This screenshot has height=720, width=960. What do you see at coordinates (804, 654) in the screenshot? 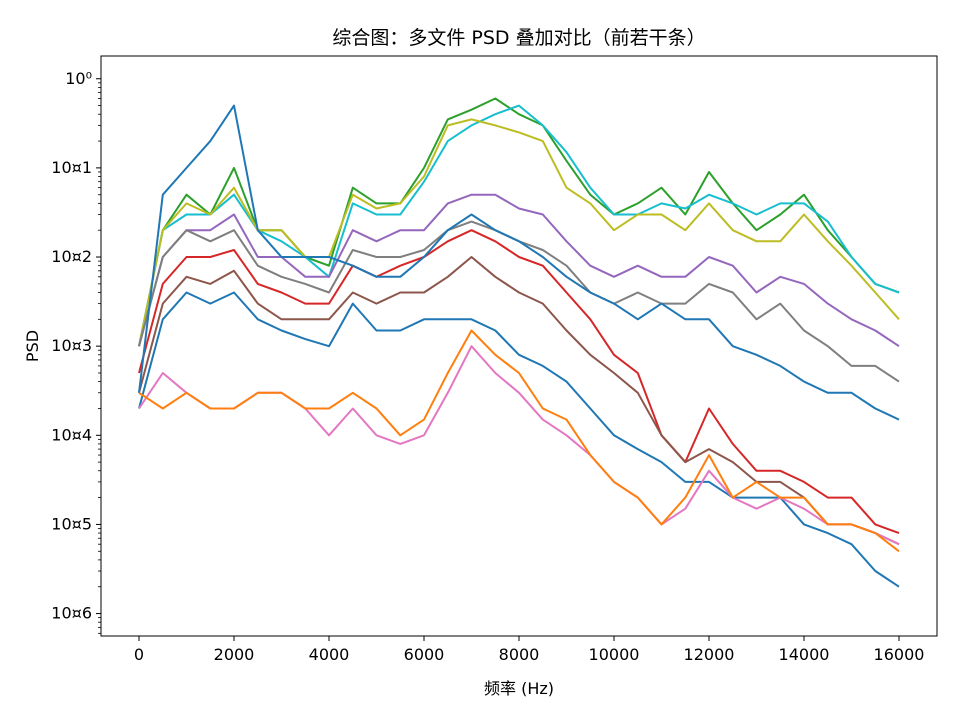
I see `x-tick-label: 14000` at bounding box center [804, 654].